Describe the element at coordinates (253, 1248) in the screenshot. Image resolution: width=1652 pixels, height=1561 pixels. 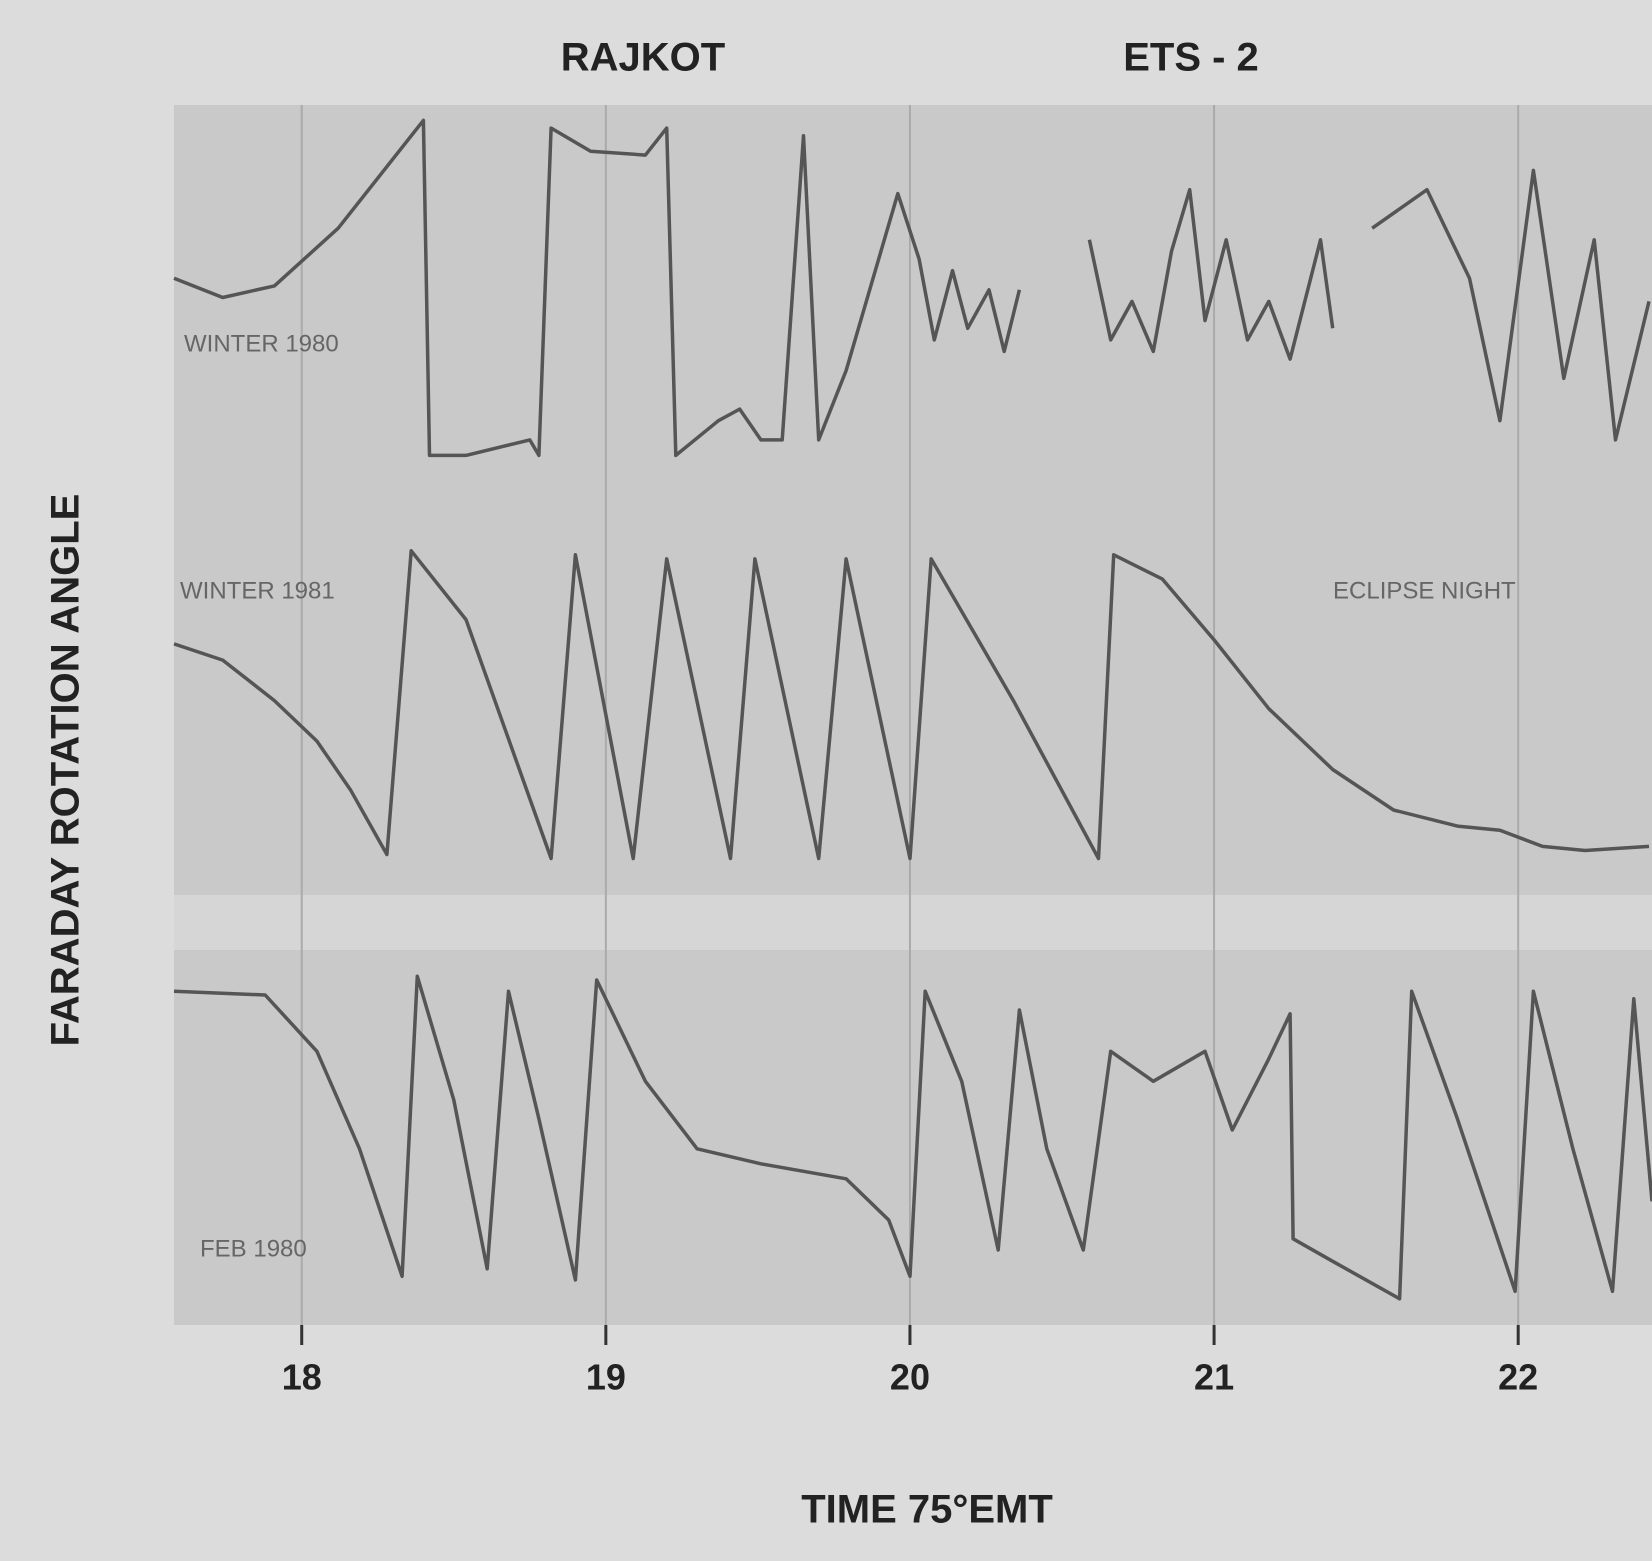
I see `panel-annotation: FEB 1980` at that location.